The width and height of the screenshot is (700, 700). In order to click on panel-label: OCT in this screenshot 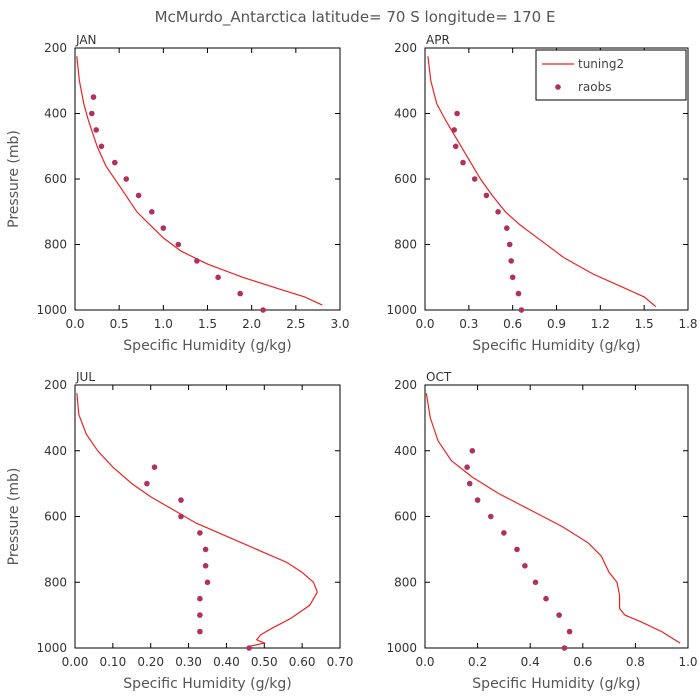, I will do `click(439, 377)`.